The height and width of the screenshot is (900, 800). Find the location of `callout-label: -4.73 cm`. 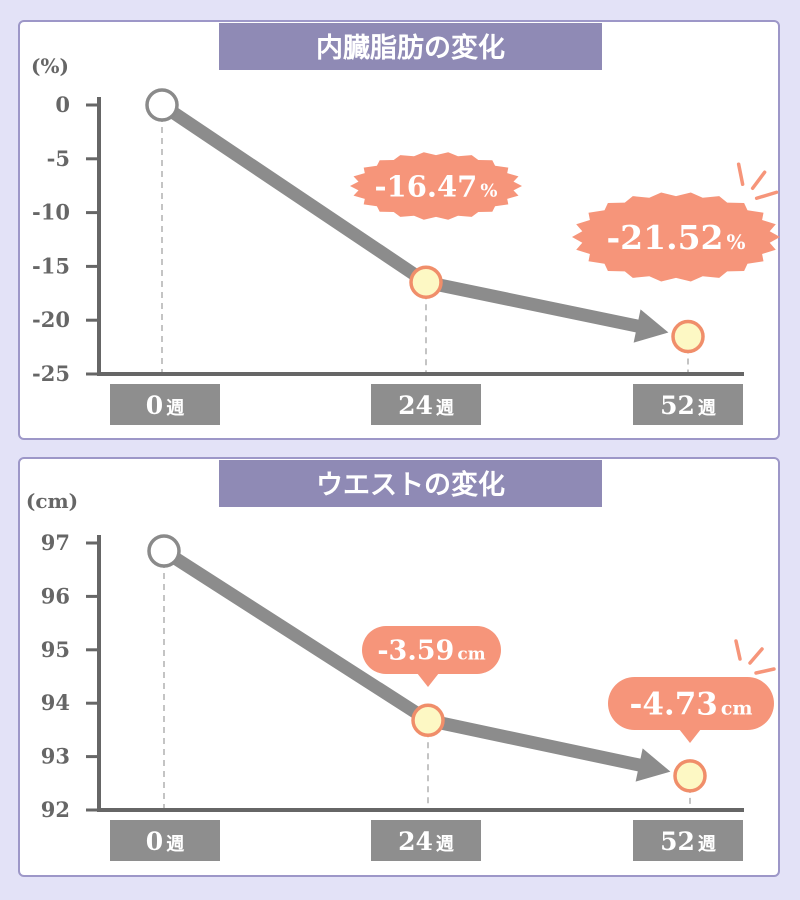

callout-label: -4.73 cm is located at coordinates (690, 705).